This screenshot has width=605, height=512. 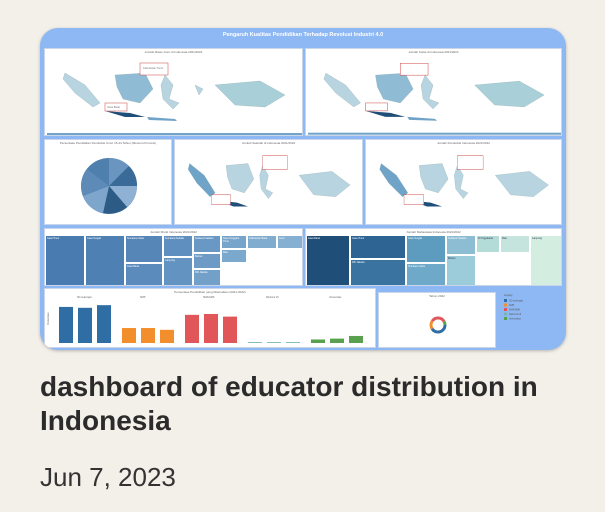 What do you see at coordinates (207, 277) in the screenshot?
I see `treemap1-cell: DKI Jakarta` at bounding box center [207, 277].